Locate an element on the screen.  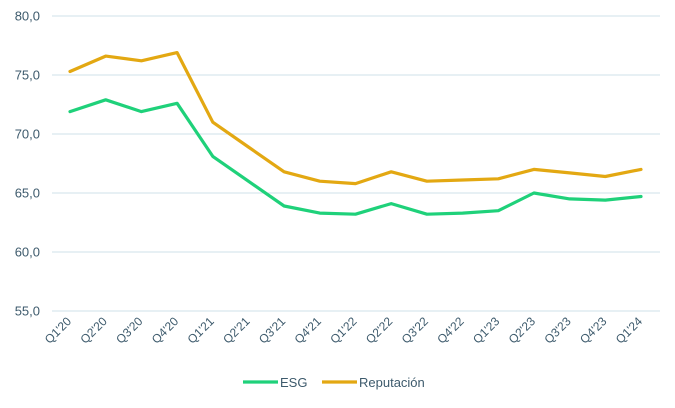
legend-label: ESG is located at coordinates (293, 382).